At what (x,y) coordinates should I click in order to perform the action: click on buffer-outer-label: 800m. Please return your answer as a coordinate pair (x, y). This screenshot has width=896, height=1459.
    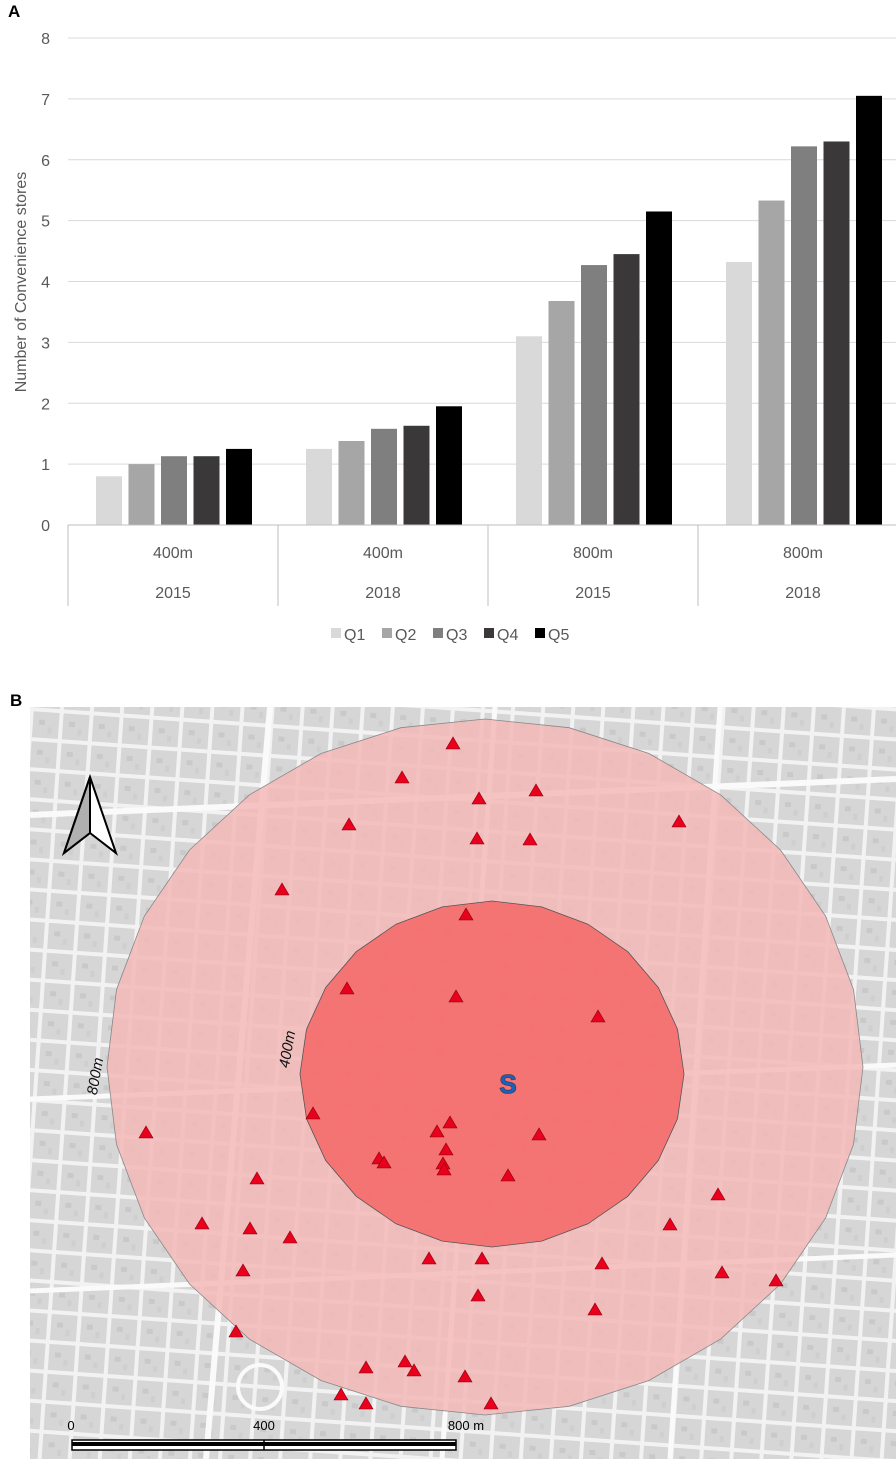
    Looking at the image, I should click on (95, 1076).